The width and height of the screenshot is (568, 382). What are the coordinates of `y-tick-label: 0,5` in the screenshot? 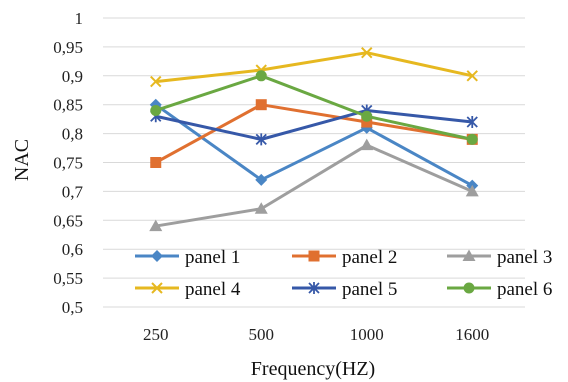 It's located at (72, 307).